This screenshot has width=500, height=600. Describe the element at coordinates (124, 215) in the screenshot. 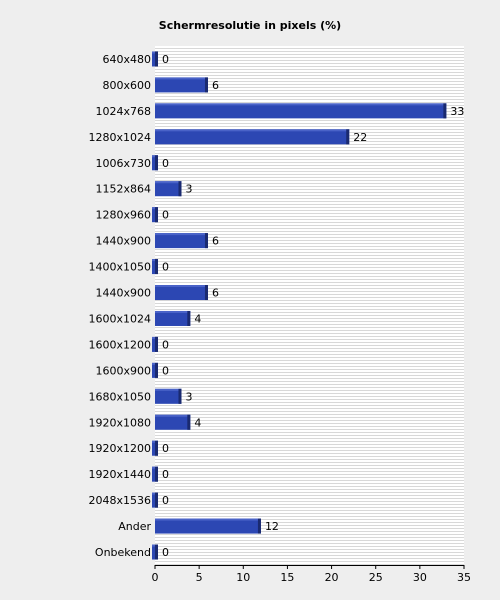

I see `category-label: 1280x960` at that location.